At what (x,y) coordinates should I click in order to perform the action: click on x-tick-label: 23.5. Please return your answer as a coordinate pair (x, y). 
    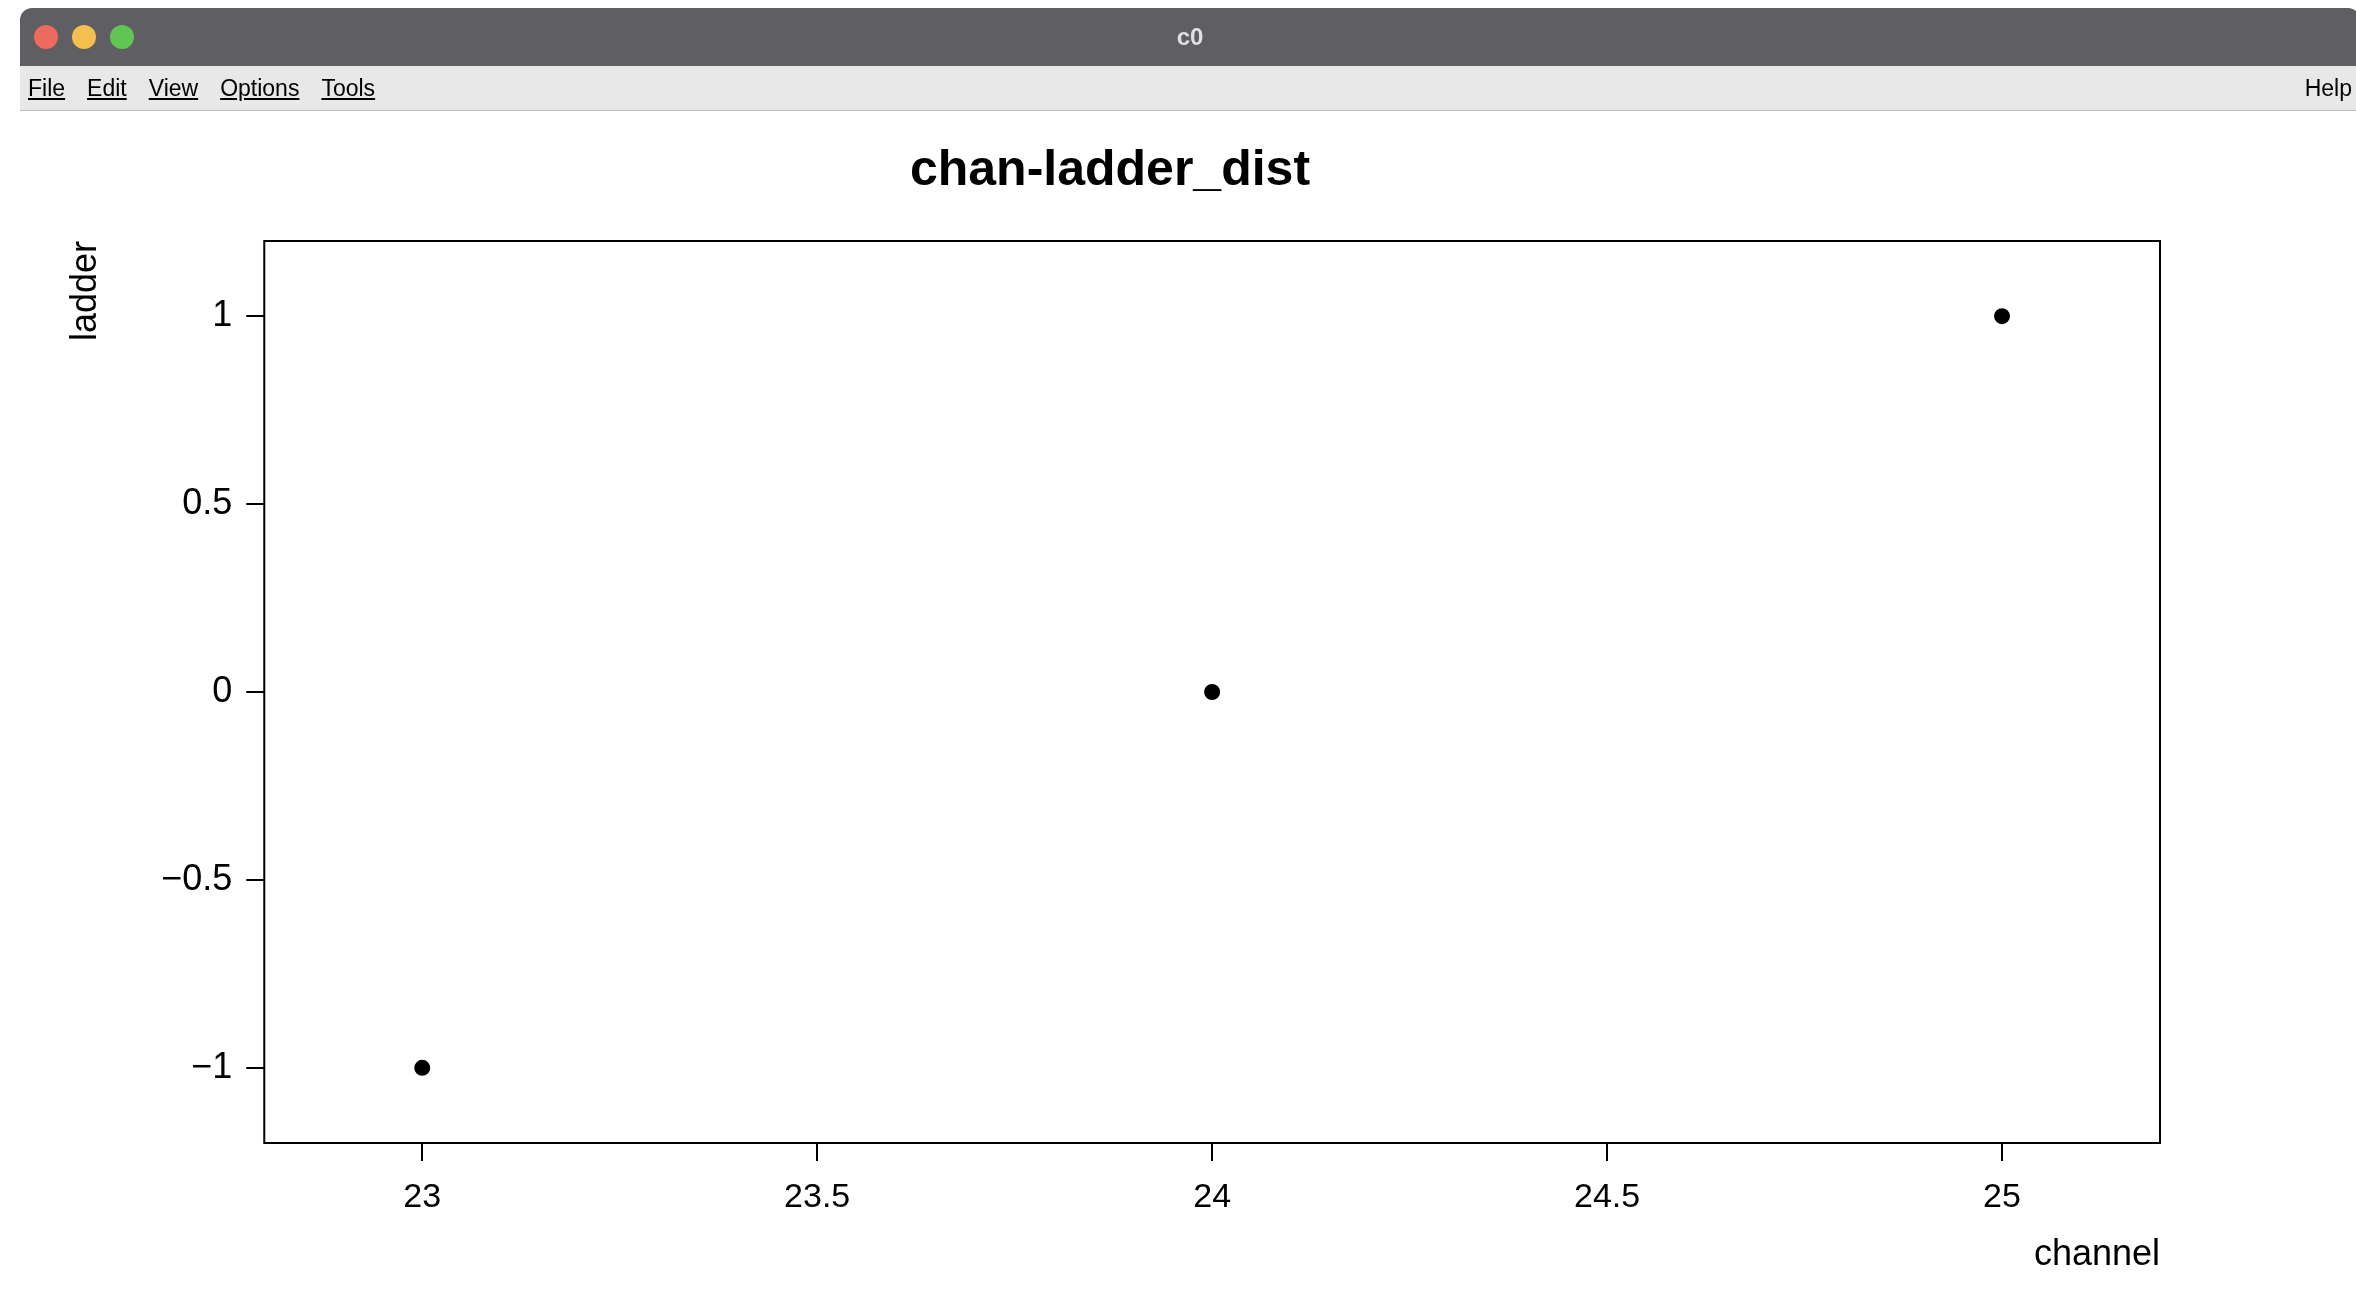
    Looking at the image, I should click on (817, 1194).